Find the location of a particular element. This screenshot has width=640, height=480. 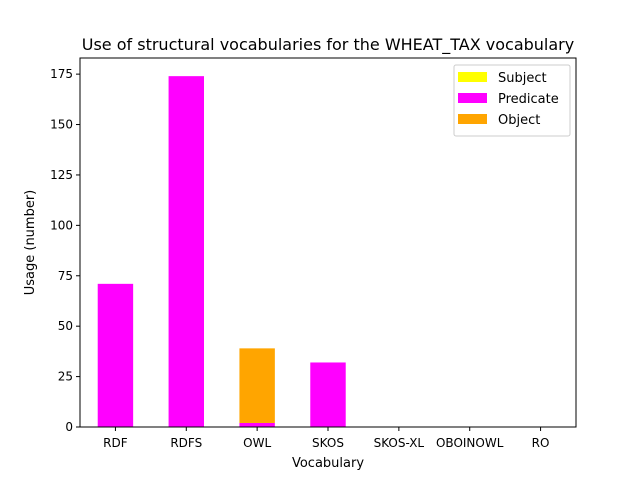

x-tick-label: OWL is located at coordinates (257, 443).